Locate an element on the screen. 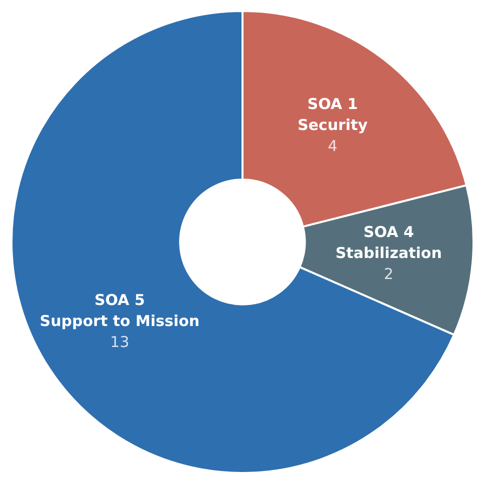 The image size is (485, 484). data-label: 2 is located at coordinates (389, 274).